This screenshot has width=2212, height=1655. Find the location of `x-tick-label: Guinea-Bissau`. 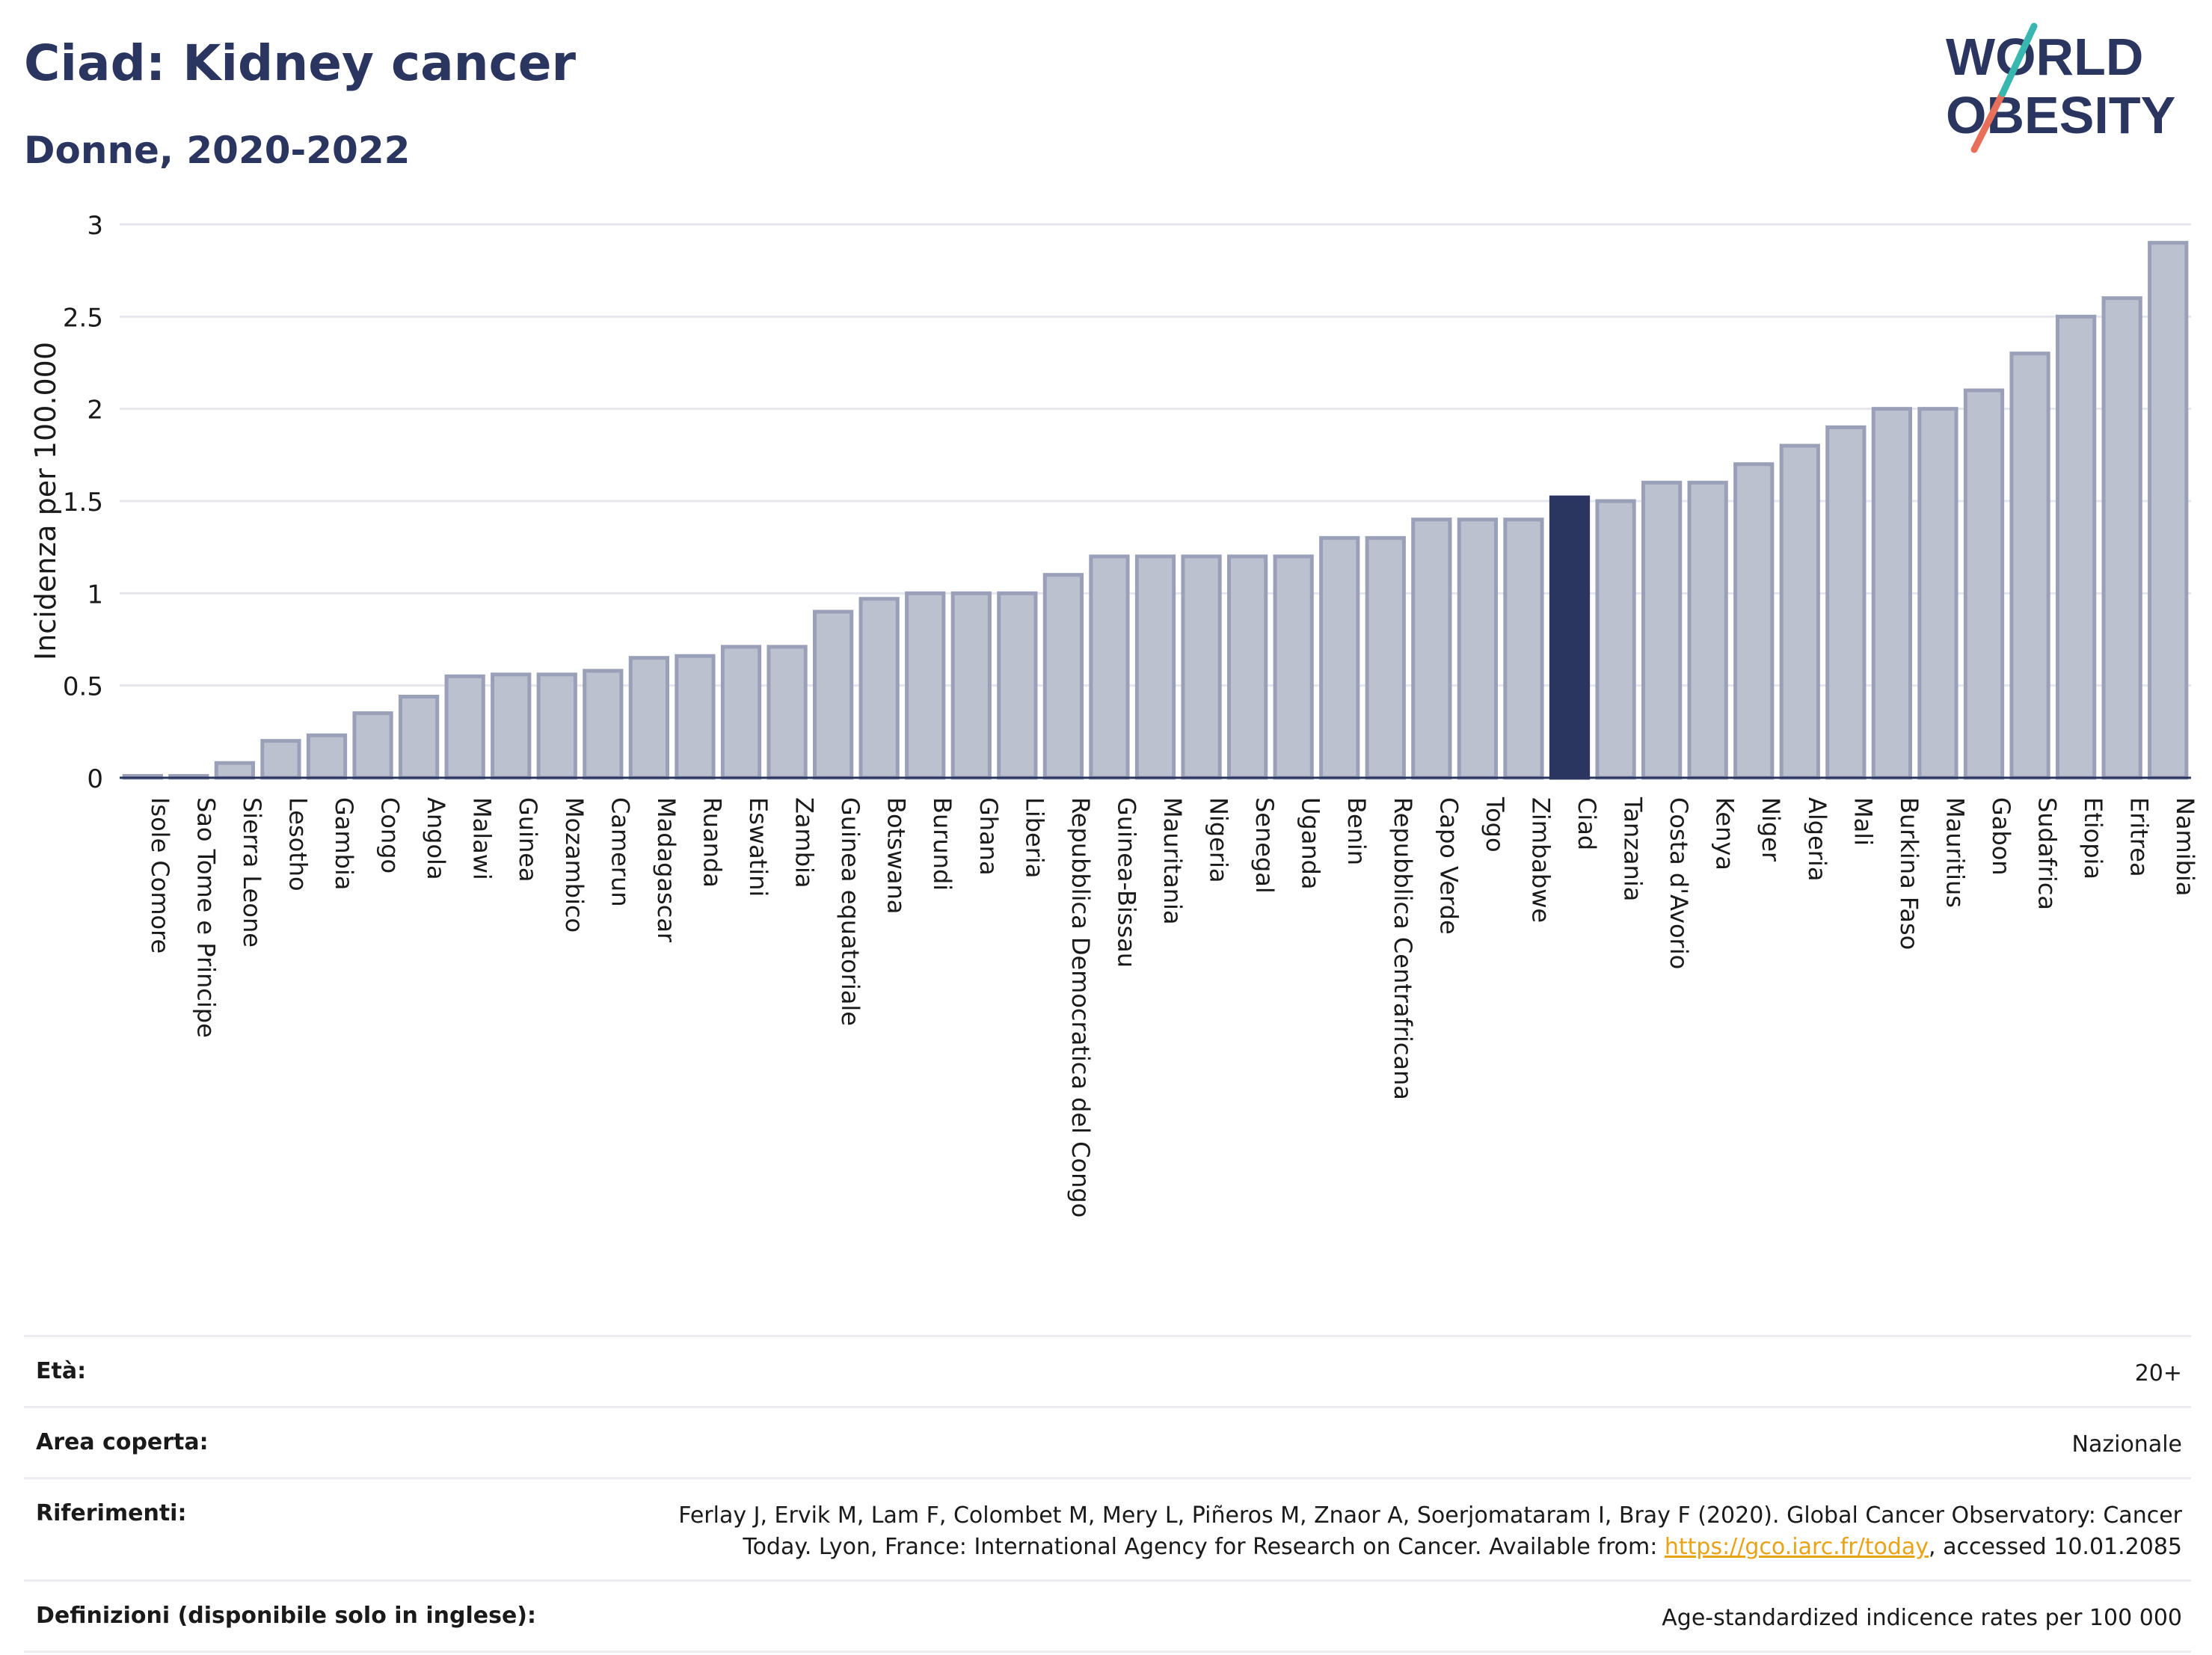

x-tick-label: Guinea-Bissau is located at coordinates (1126, 882).